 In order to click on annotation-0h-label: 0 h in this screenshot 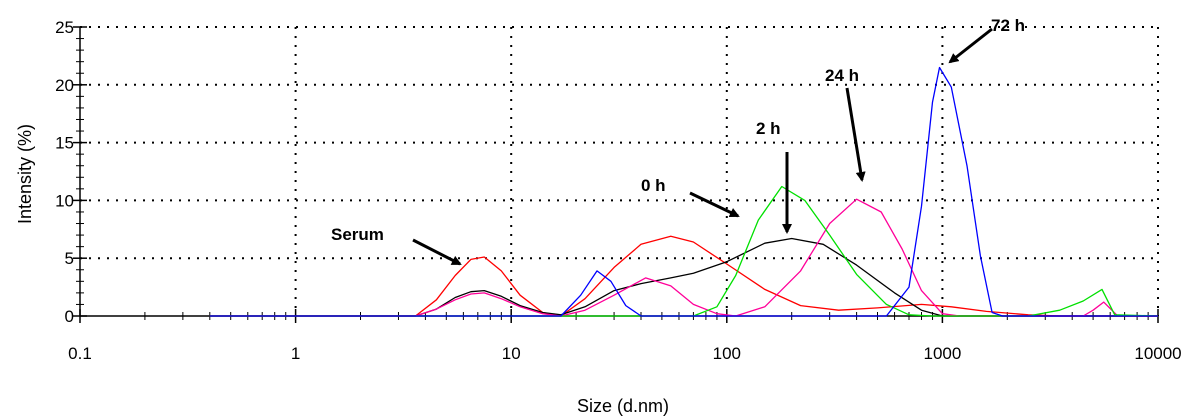, I will do `click(653, 185)`.